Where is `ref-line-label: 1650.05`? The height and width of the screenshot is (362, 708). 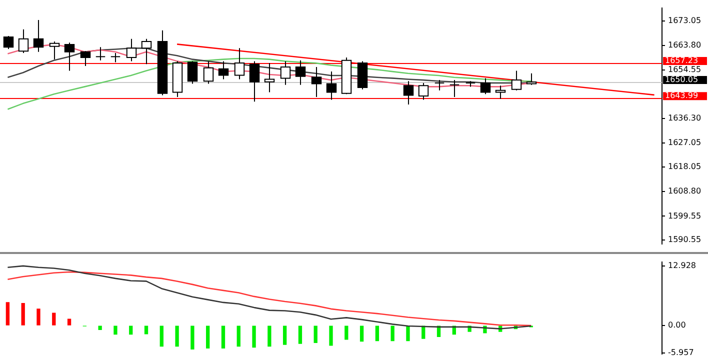
ref-line-label: 1650.05 is located at coordinates (681, 79).